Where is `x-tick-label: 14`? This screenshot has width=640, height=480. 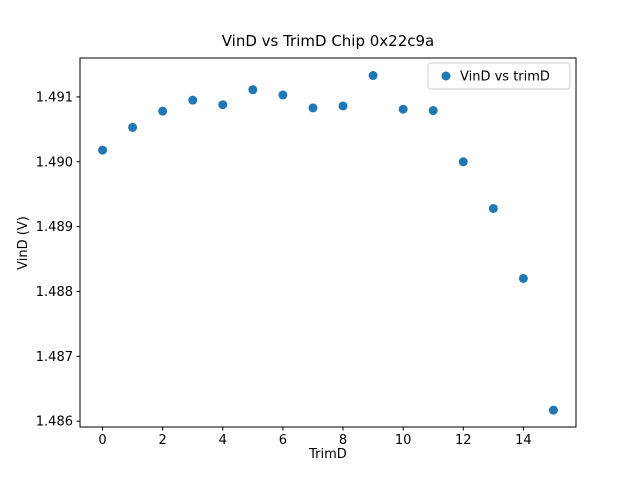 x-tick-label: 14 is located at coordinates (523, 440).